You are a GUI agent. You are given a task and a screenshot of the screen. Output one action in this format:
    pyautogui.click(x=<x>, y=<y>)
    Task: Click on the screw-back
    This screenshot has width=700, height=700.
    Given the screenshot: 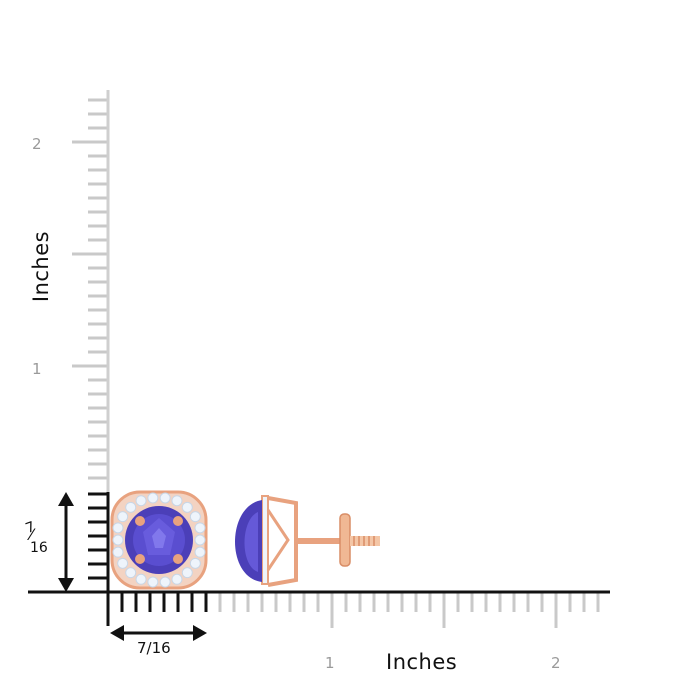 What is the action you would take?
    pyautogui.click(x=345, y=540)
    